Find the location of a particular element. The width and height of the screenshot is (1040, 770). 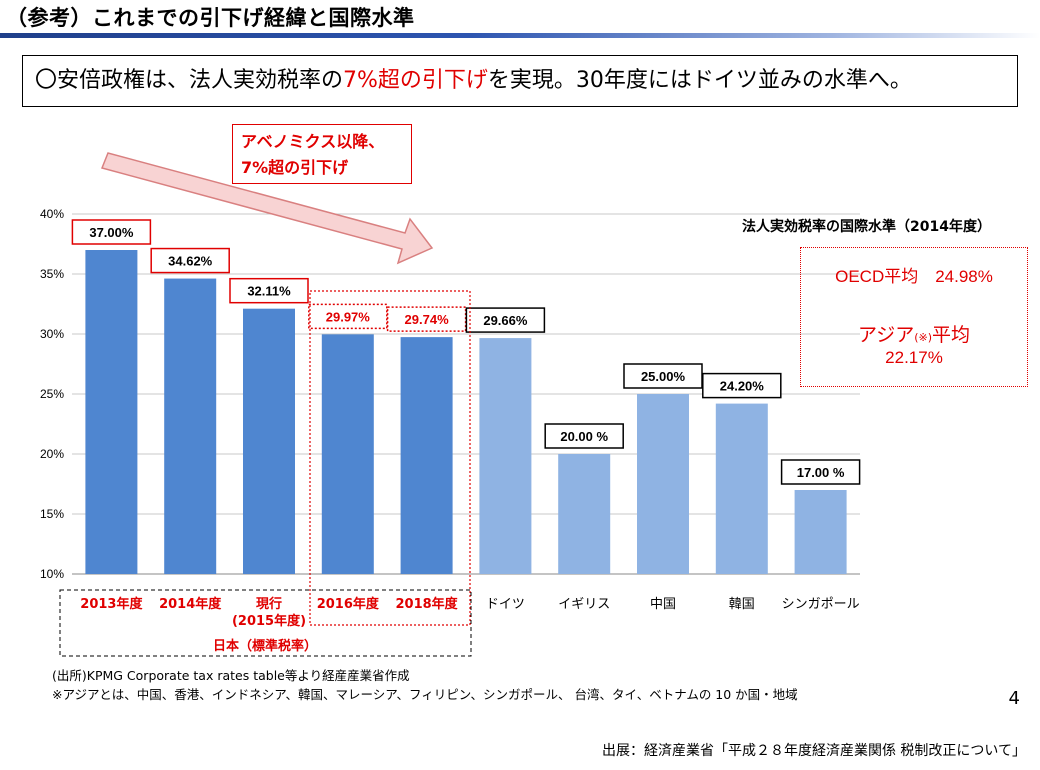

y-tick-label: 35% is located at coordinates (52, 274).